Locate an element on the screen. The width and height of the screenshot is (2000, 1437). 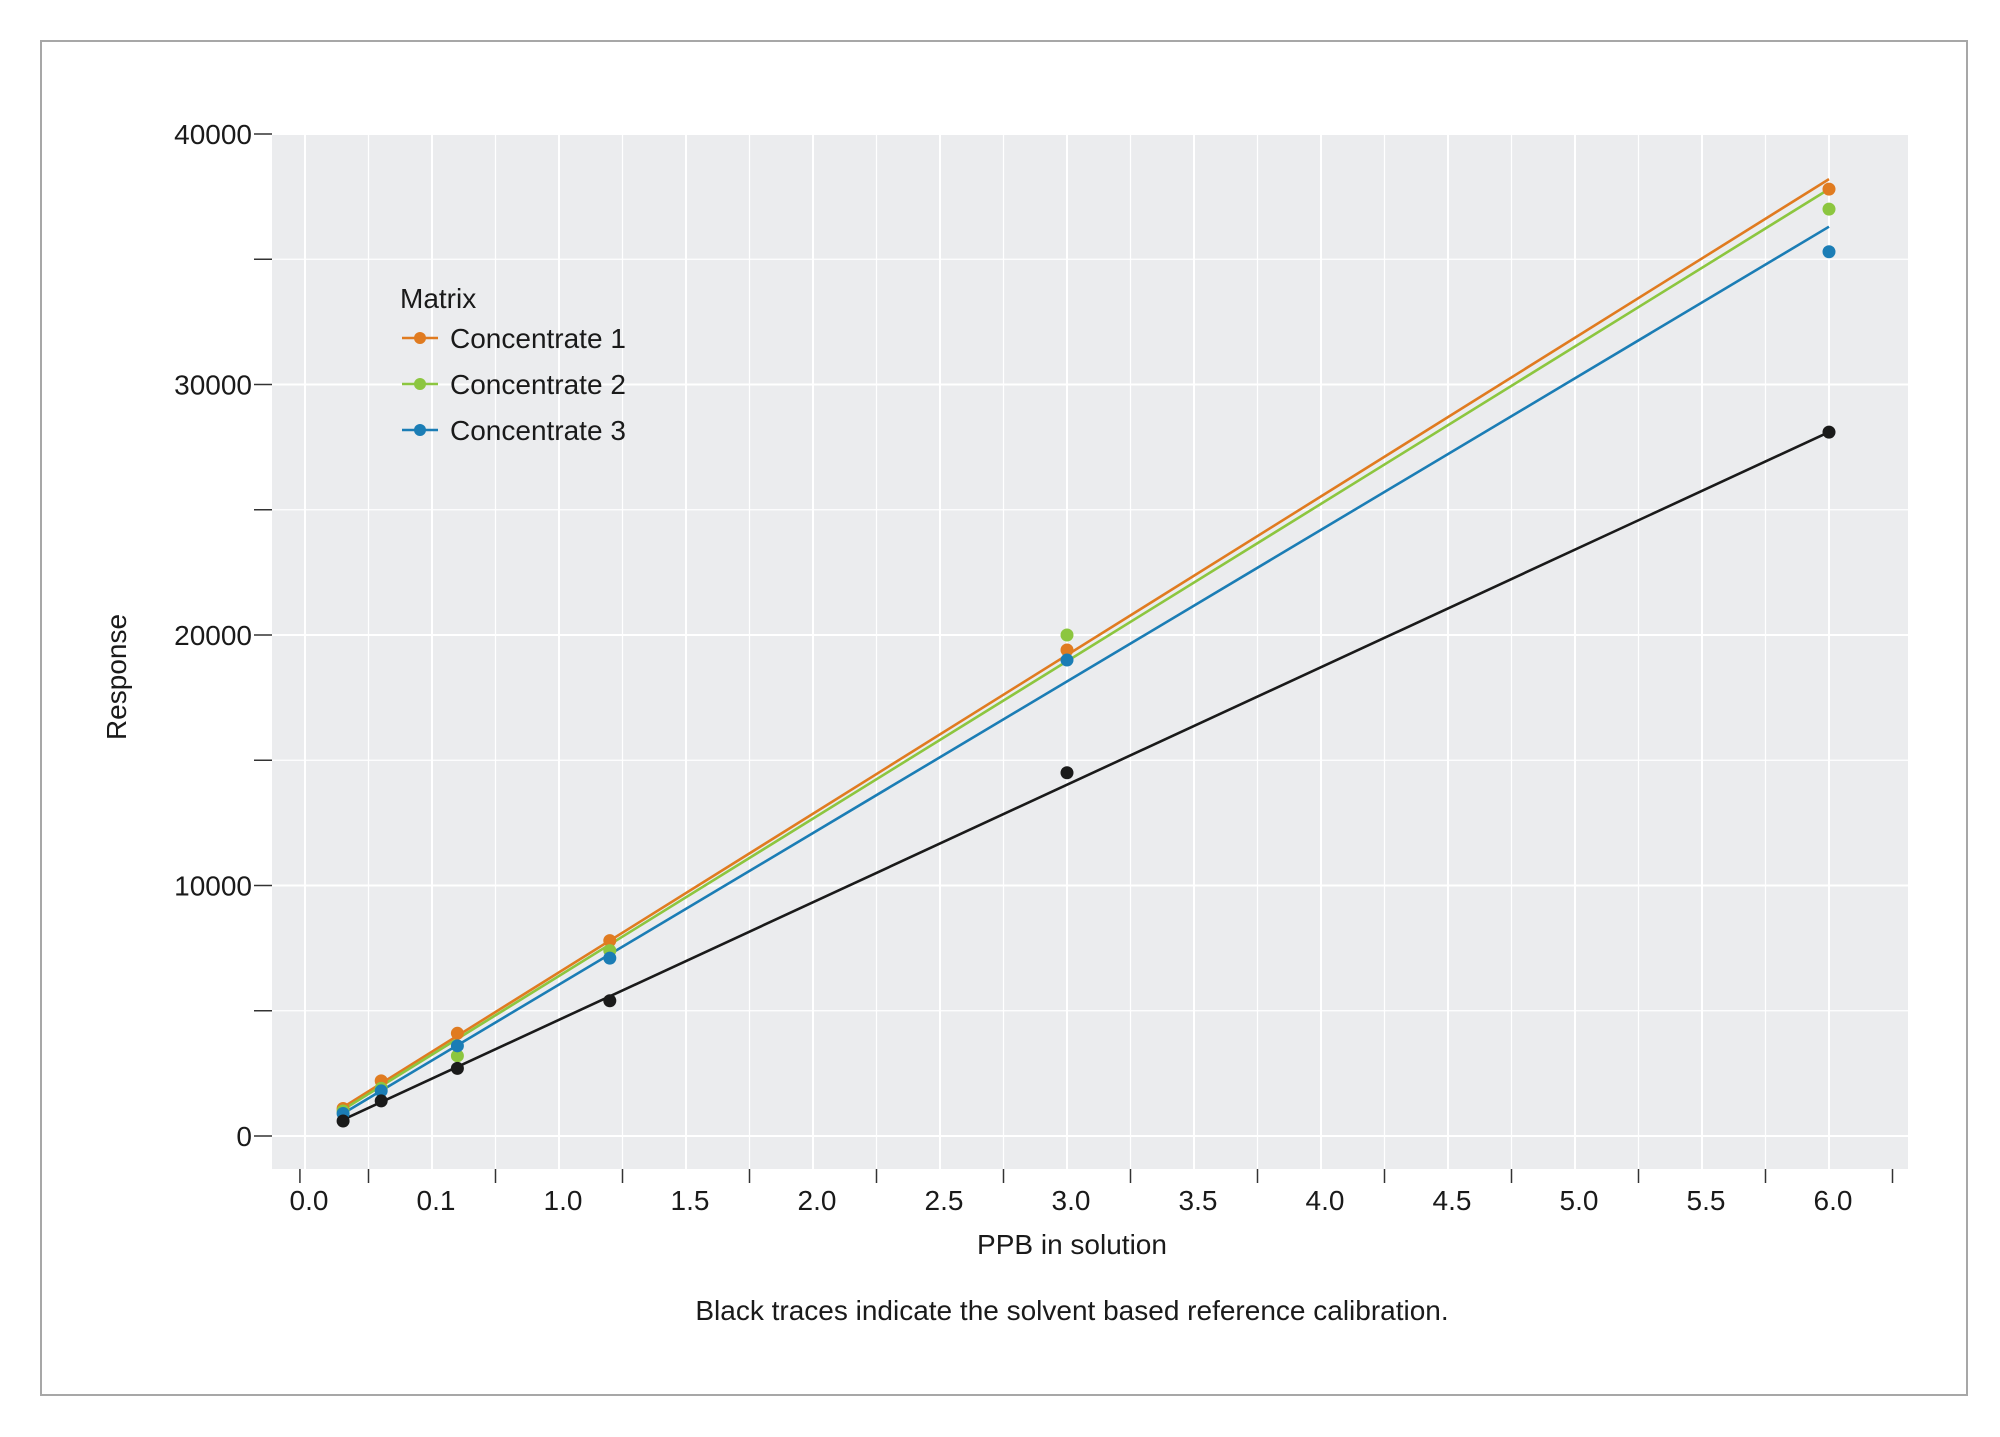
legend-title: Matrix is located at coordinates (438, 298).